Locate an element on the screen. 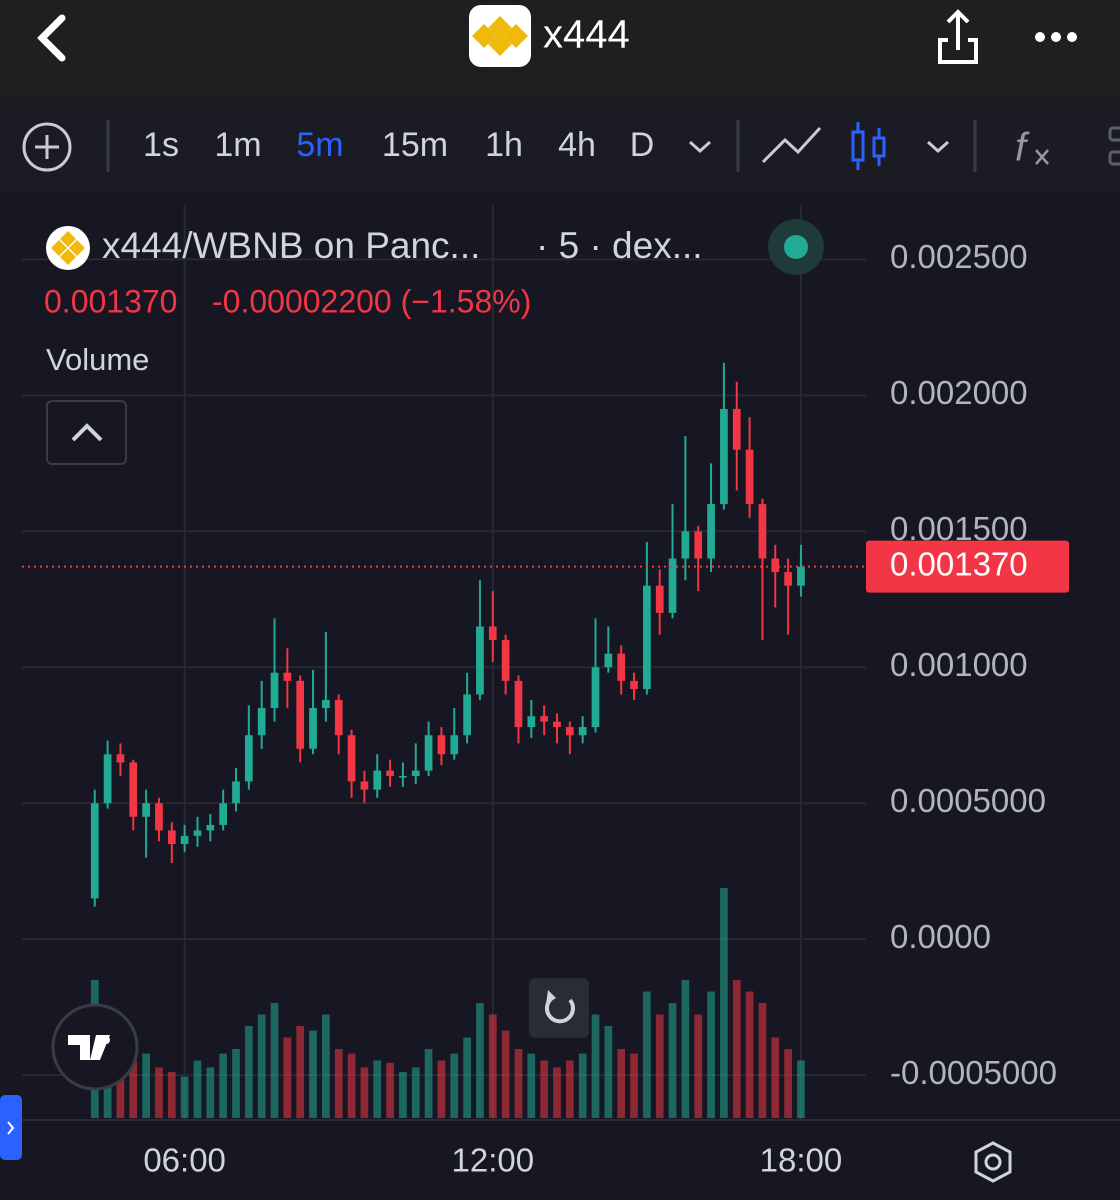 This screenshot has height=1200, width=1120. collapse-button is located at coordinates (86, 432).